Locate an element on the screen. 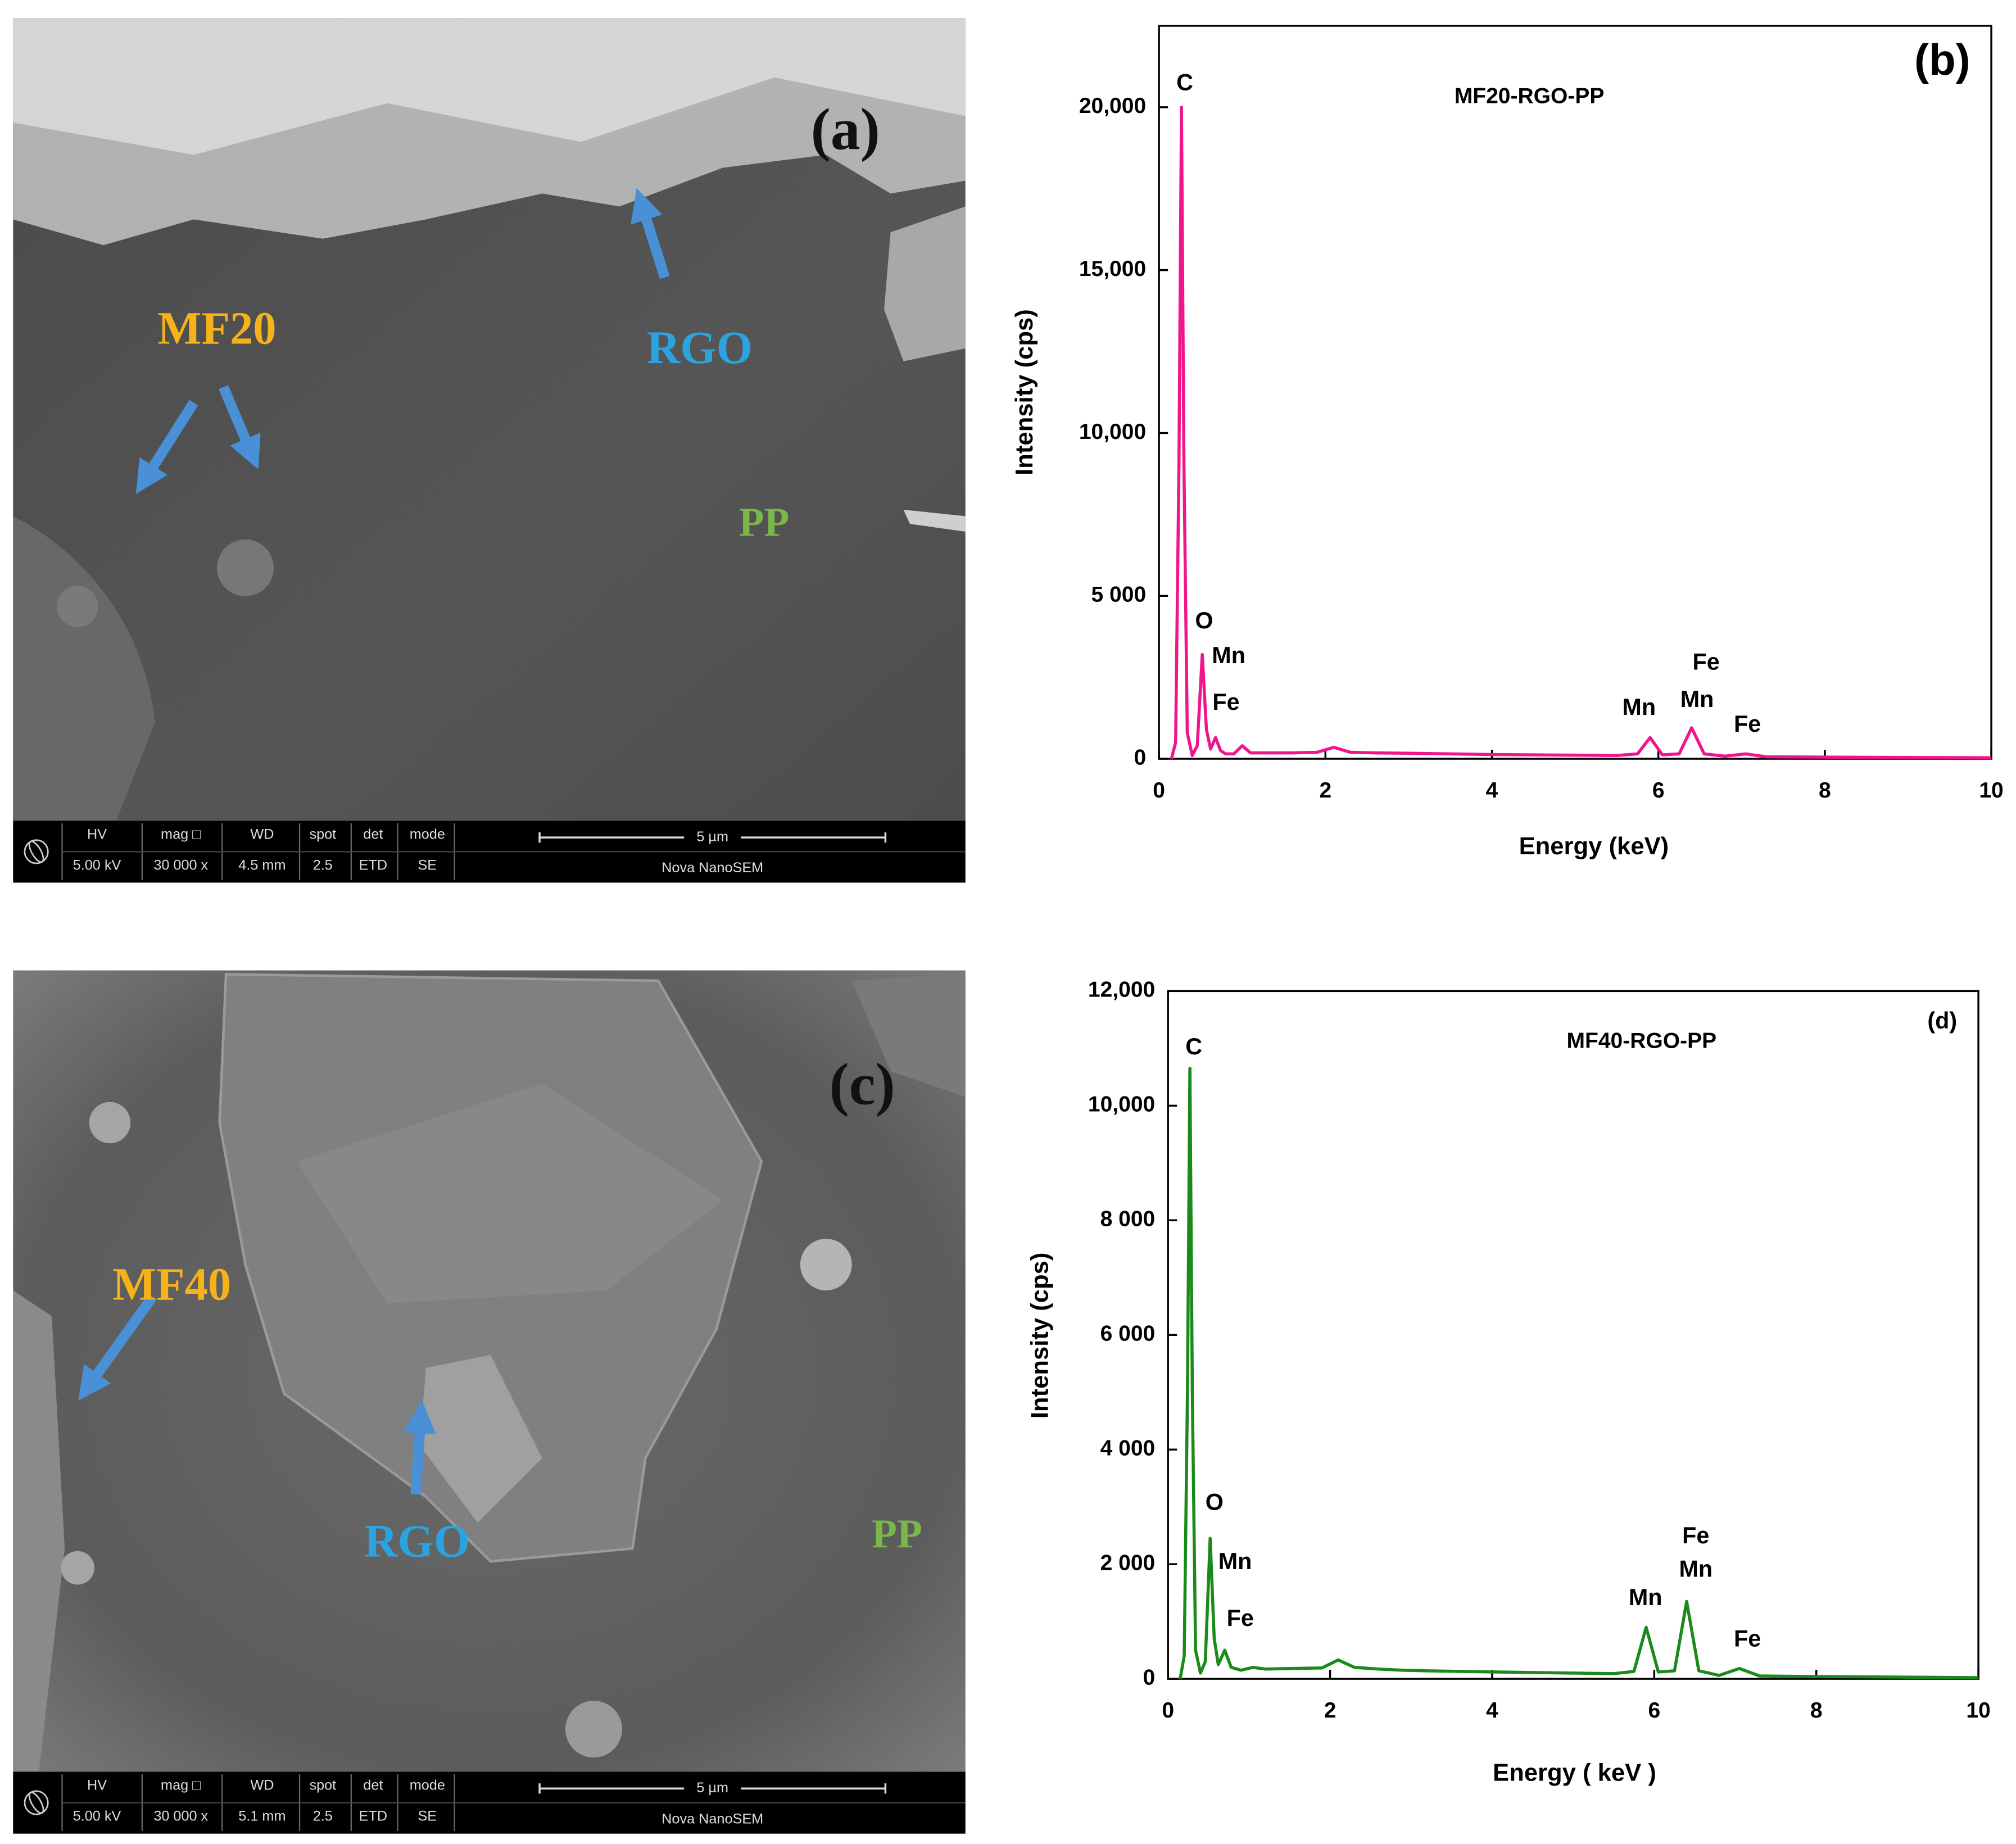 Image resolution: width=2016 pixels, height=1844 pixels. panel-label: (a) is located at coordinates (845, 129).